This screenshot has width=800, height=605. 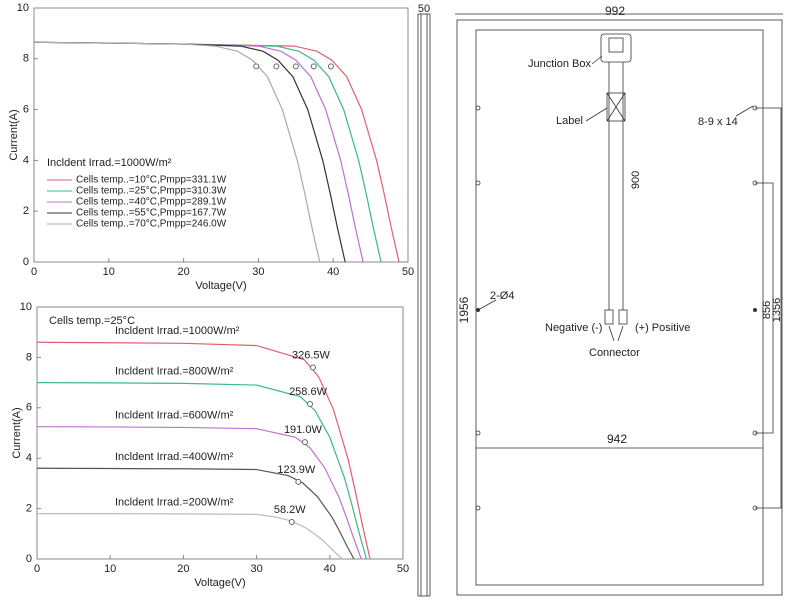 I want to click on series-label: Incldent Irrad.=600W/m², so click(x=174, y=416).